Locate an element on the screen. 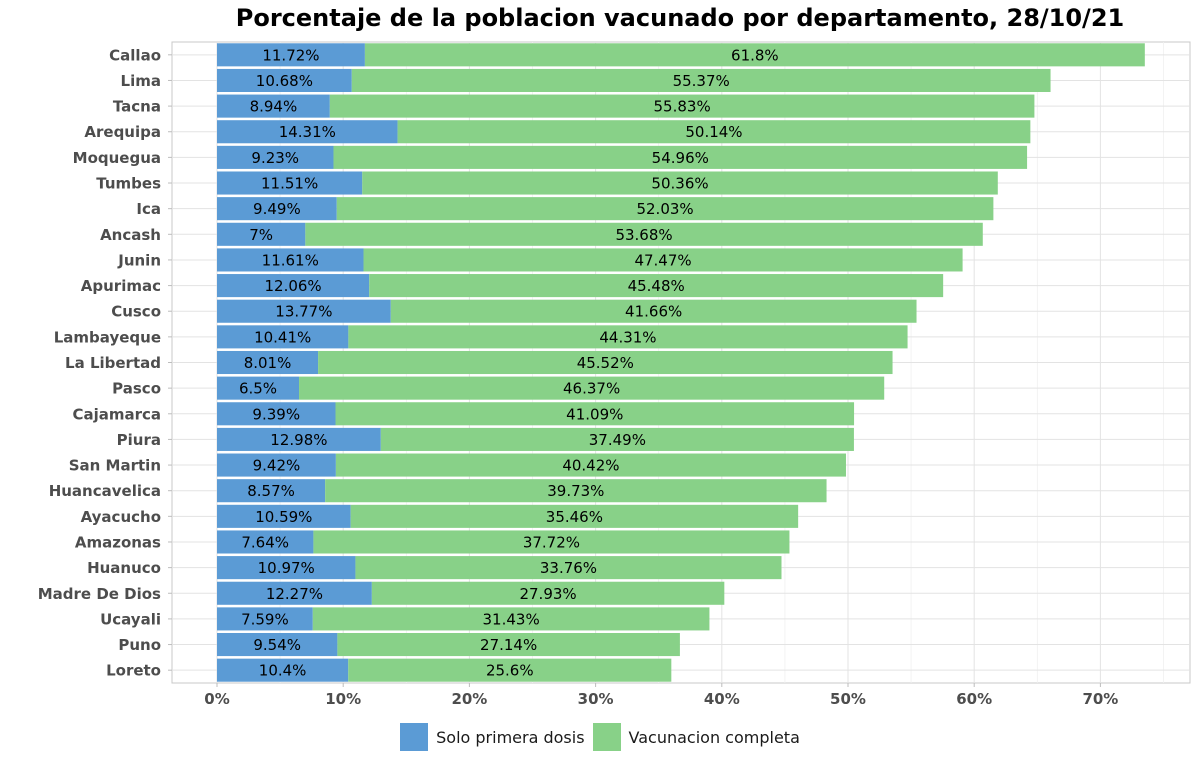 This screenshot has height=763, width=1200. legend-item-vacunacion-completa: Vacunacion completa is located at coordinates (696, 737).